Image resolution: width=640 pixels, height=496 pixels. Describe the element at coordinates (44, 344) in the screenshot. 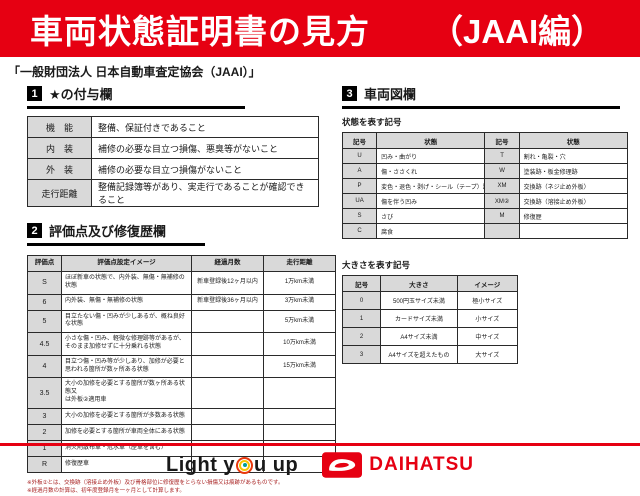

I see `table-cell: 4.5` at that location.